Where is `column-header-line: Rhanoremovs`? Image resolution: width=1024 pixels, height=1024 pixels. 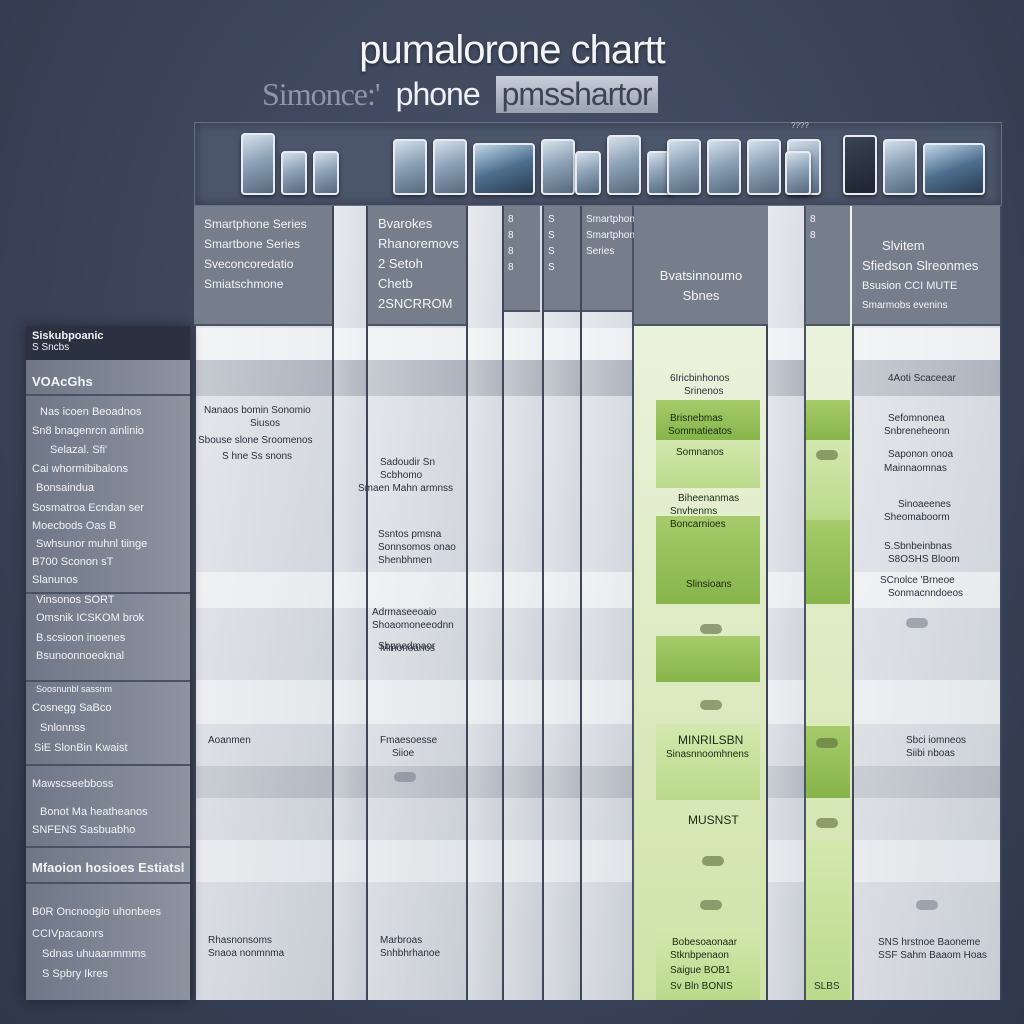 column-header-line: Rhanoremovs is located at coordinates (418, 243).